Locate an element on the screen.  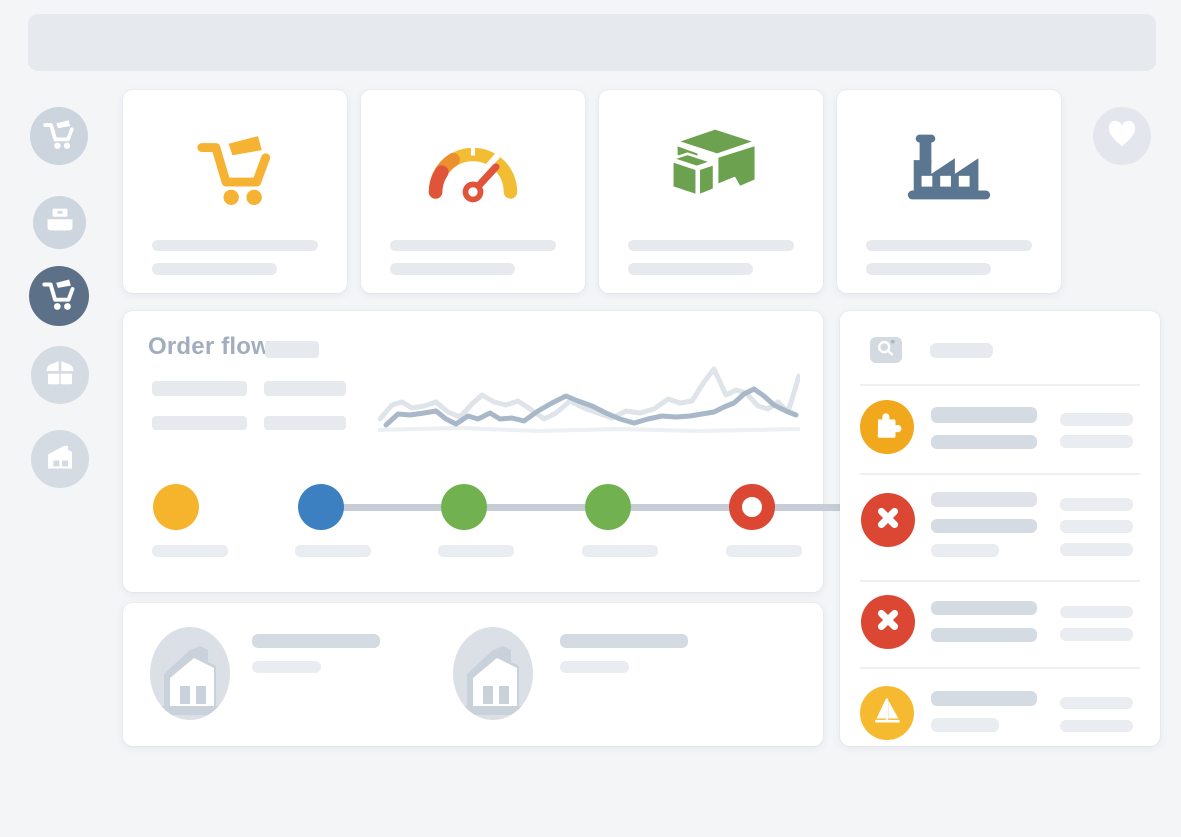
search-icon is located at coordinates (886, 350).